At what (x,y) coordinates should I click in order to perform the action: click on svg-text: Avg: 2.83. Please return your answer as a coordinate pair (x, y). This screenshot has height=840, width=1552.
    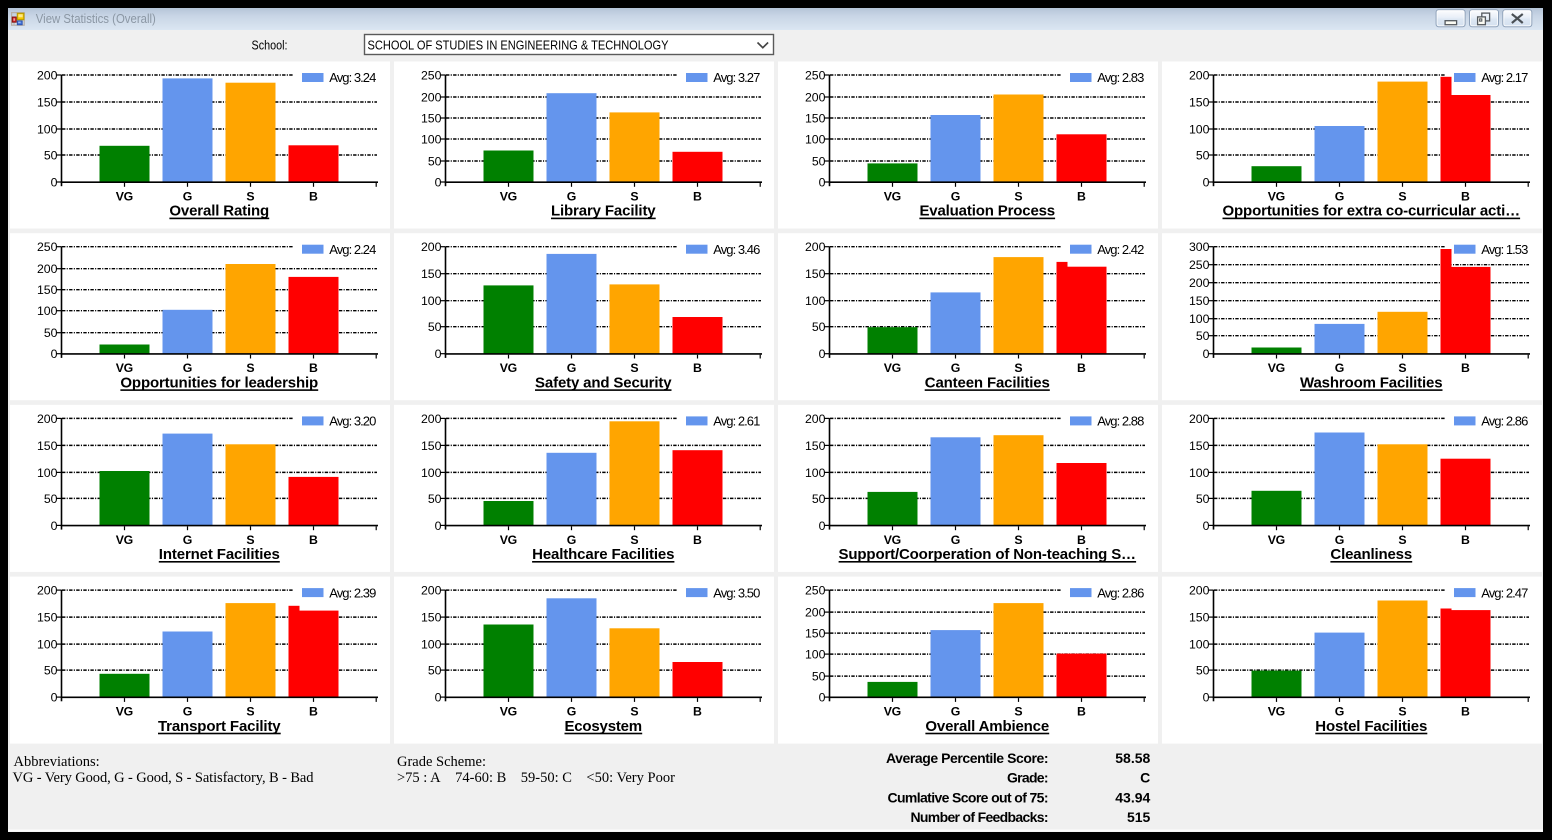
    Looking at the image, I should click on (1120, 77).